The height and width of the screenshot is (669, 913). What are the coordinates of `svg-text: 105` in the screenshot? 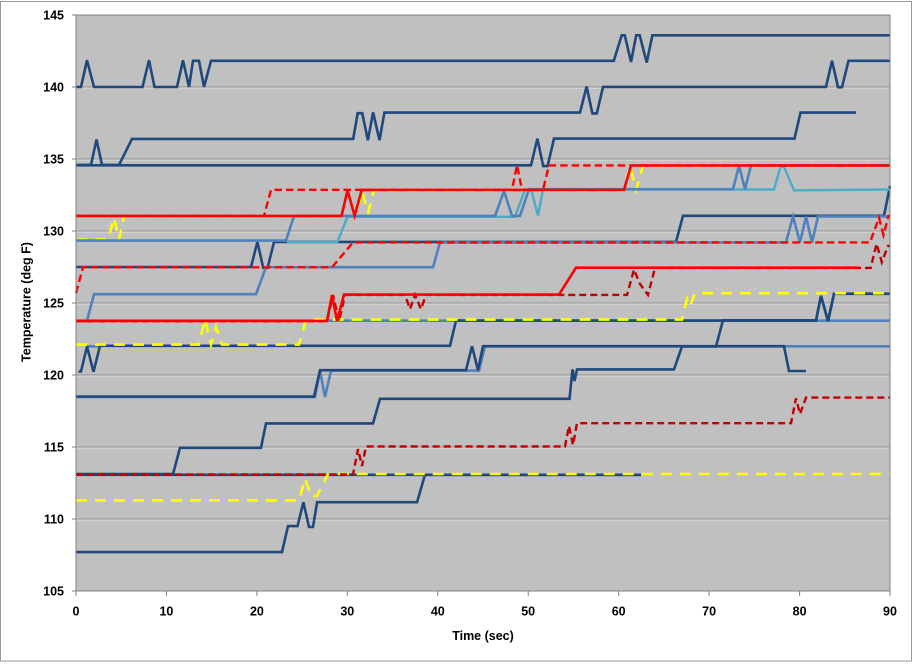 It's located at (53, 592).